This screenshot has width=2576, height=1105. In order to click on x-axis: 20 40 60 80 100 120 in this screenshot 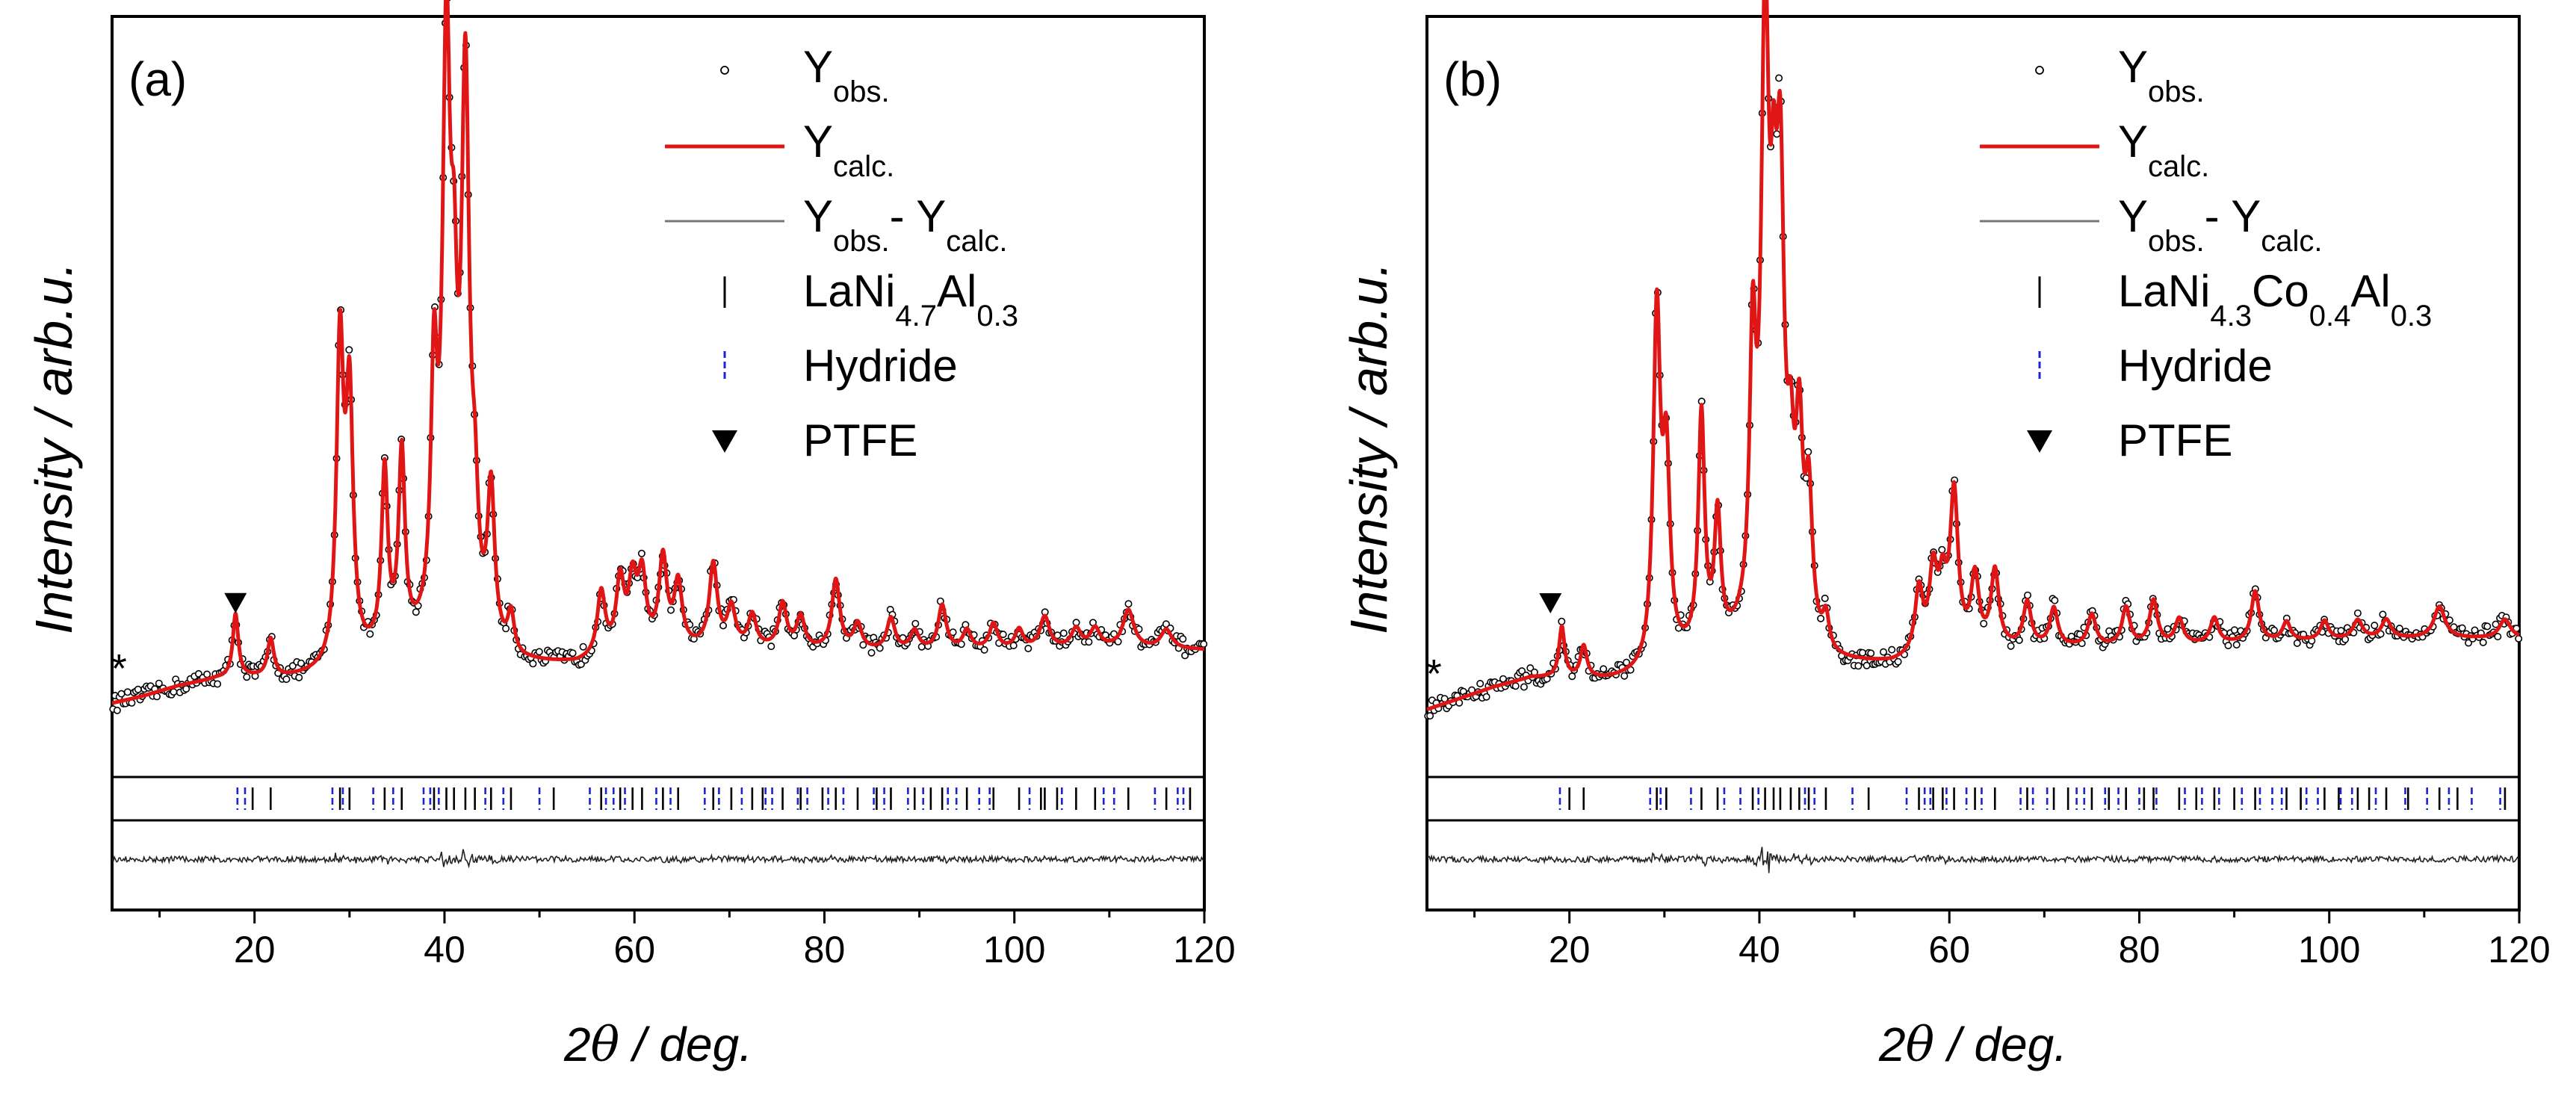, I will do `click(697, 940)`.